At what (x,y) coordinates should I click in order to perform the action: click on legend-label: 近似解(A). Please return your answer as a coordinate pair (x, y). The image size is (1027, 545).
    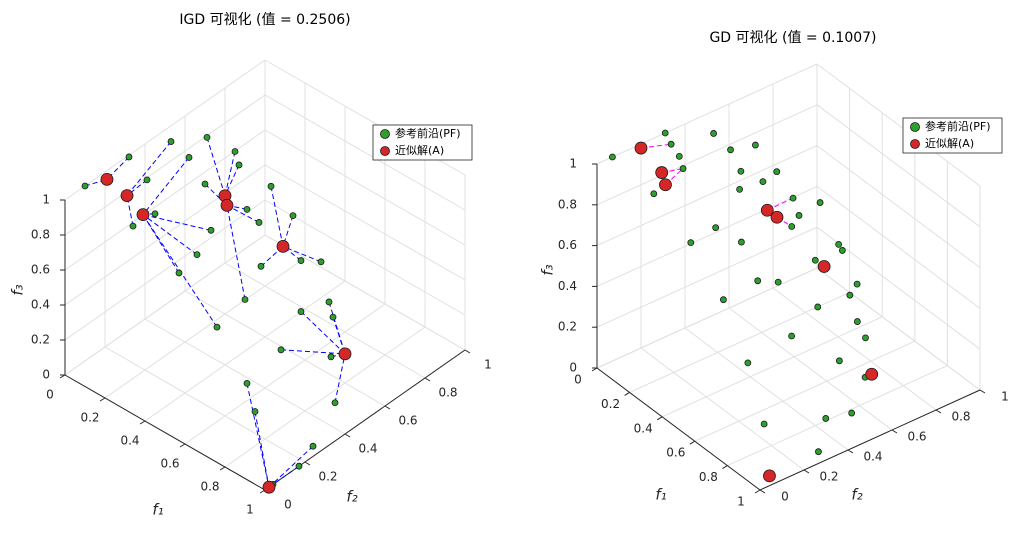
    Looking at the image, I should click on (419, 150).